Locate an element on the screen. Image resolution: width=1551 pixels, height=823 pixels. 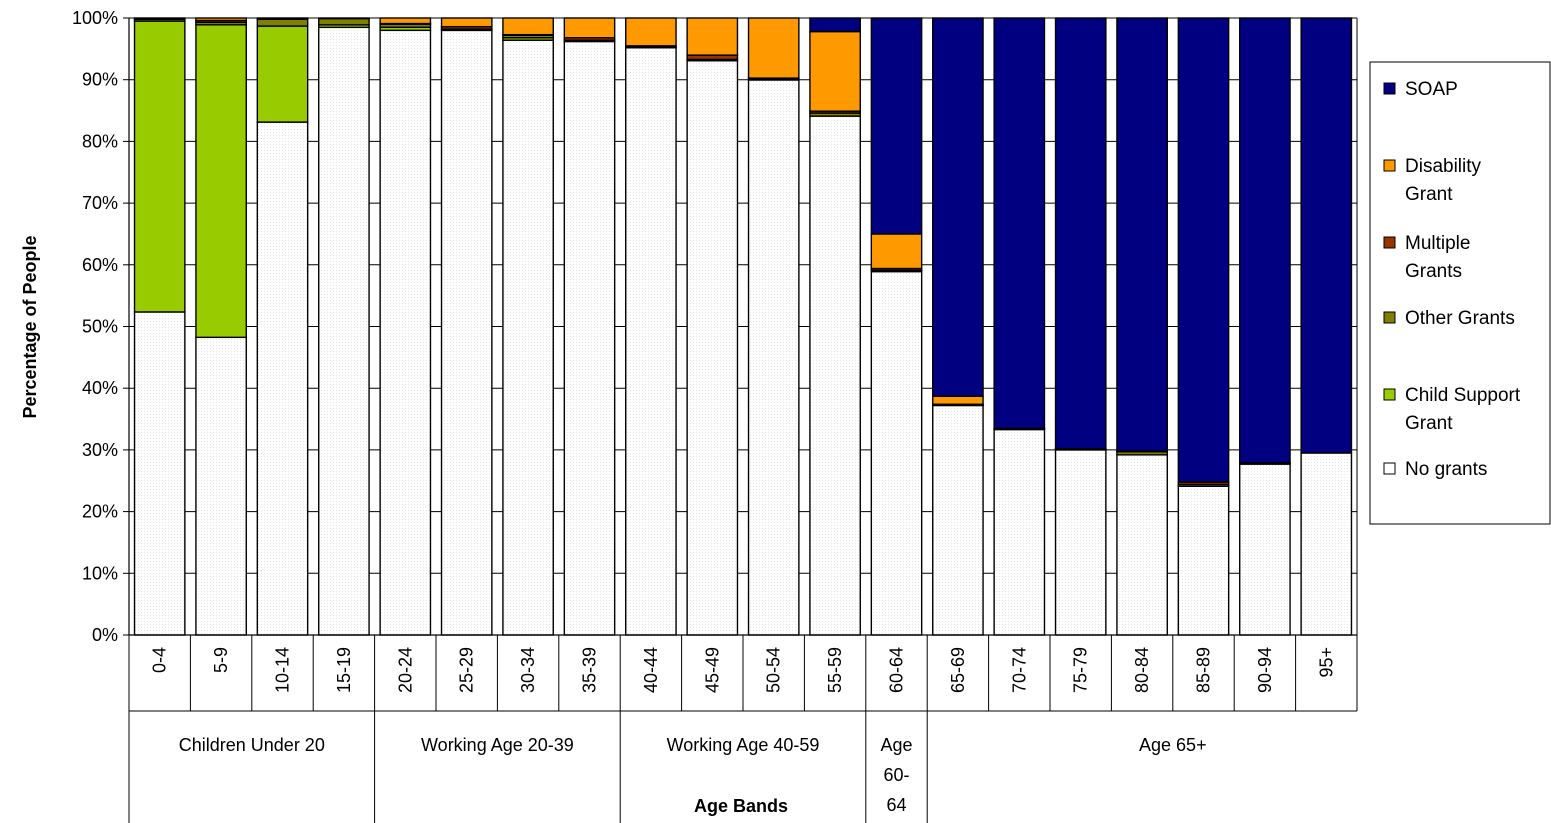
group-label: Working Age 40-59 is located at coordinates (743, 745).